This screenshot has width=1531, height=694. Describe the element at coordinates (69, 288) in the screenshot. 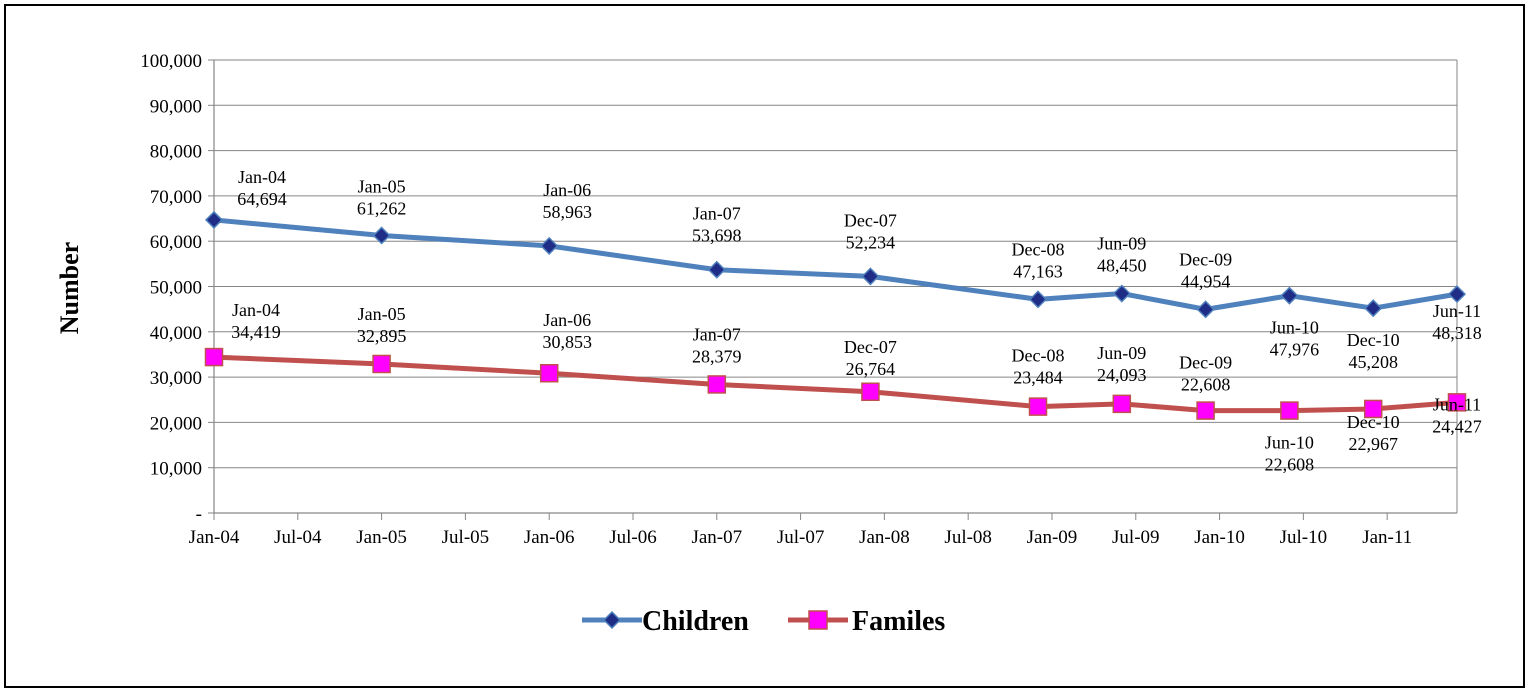

I see `y-axis-title: Number` at that location.